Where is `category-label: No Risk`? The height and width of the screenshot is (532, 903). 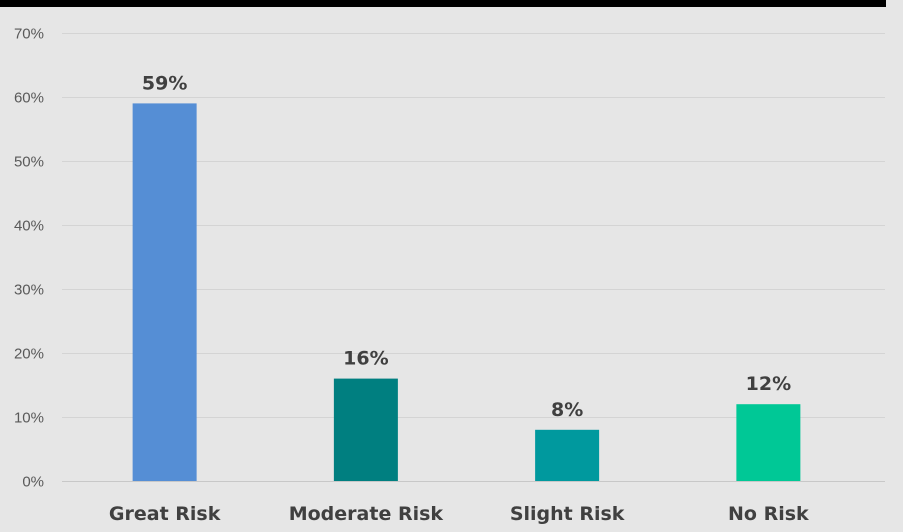 category-label: No Risk is located at coordinates (768, 514).